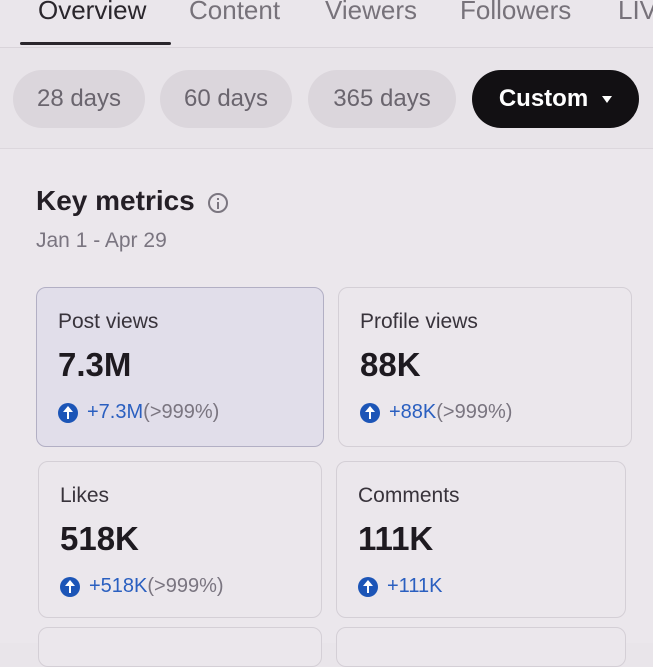 This screenshot has width=653, height=667. I want to click on metric-value: 88K, so click(390, 364).